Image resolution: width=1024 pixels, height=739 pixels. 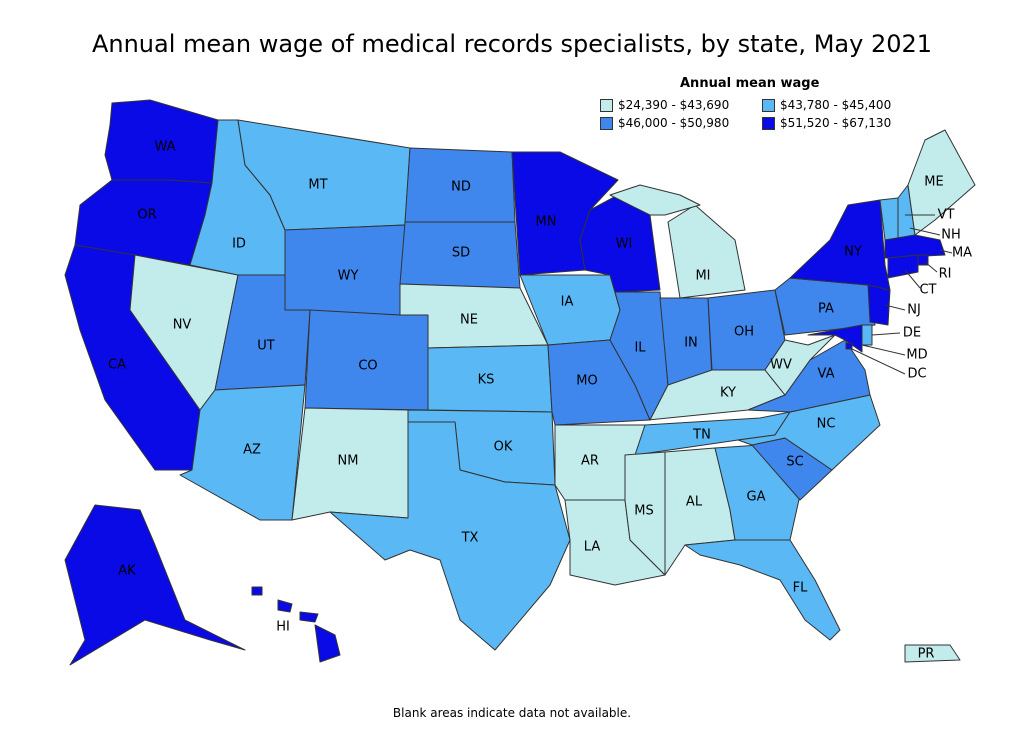 What do you see at coordinates (164, 147) in the screenshot?
I see `label-wa: WA` at bounding box center [164, 147].